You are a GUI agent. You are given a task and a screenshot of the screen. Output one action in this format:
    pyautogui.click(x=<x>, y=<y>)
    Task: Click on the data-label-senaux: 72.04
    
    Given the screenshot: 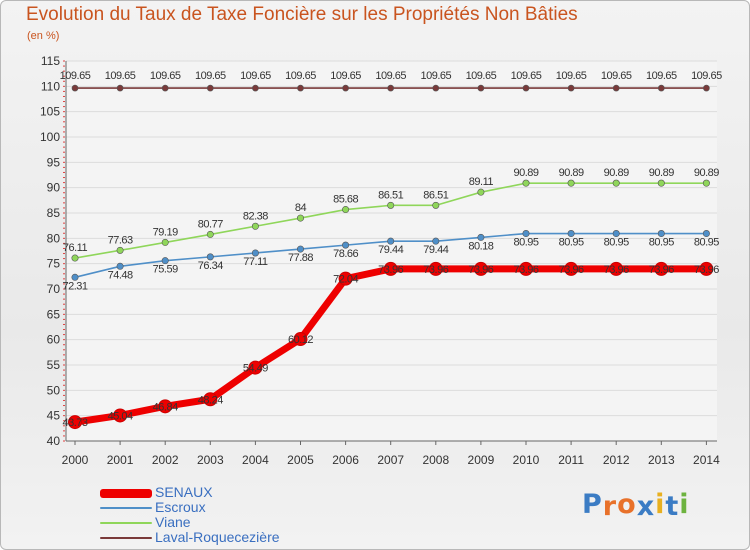 What is the action you would take?
    pyautogui.click(x=345, y=280)
    